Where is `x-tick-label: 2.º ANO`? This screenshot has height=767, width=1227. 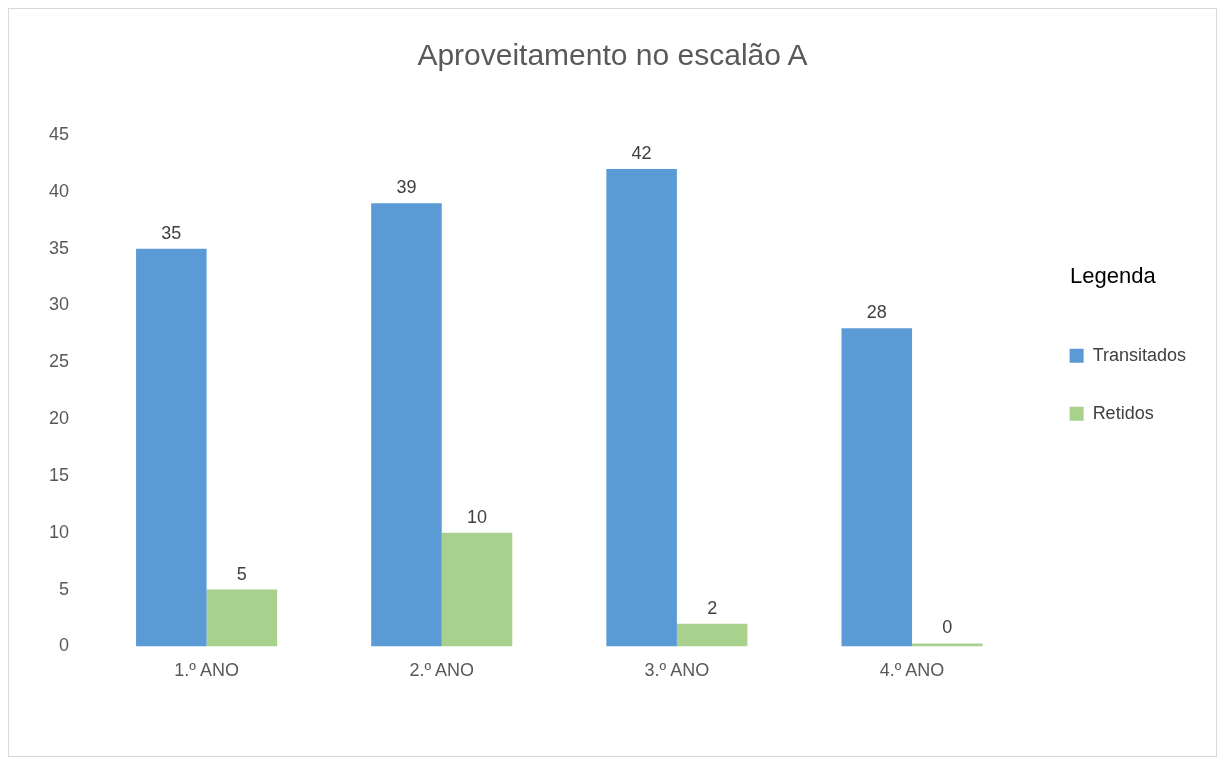 x-tick-label: 2.º ANO is located at coordinates (442, 670).